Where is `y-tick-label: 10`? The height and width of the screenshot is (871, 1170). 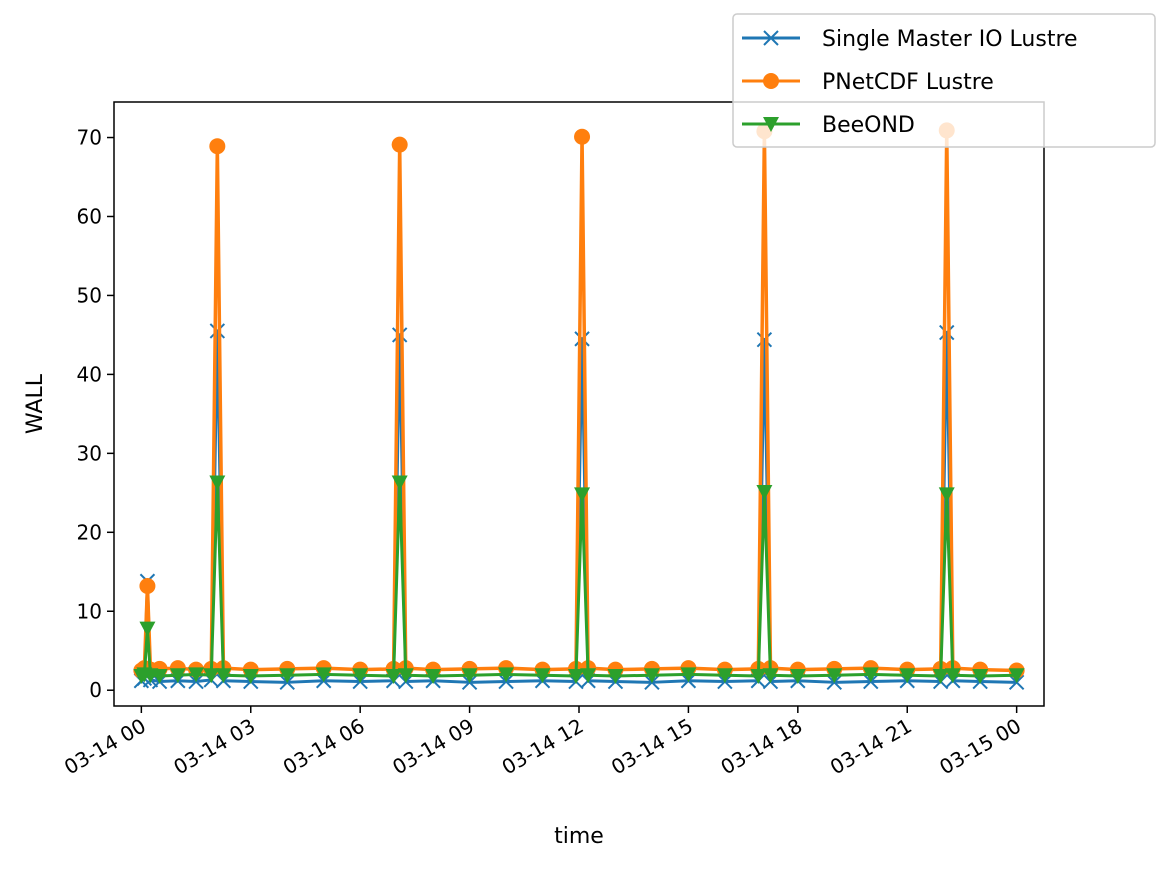
y-tick-label: 10 is located at coordinates (89, 611).